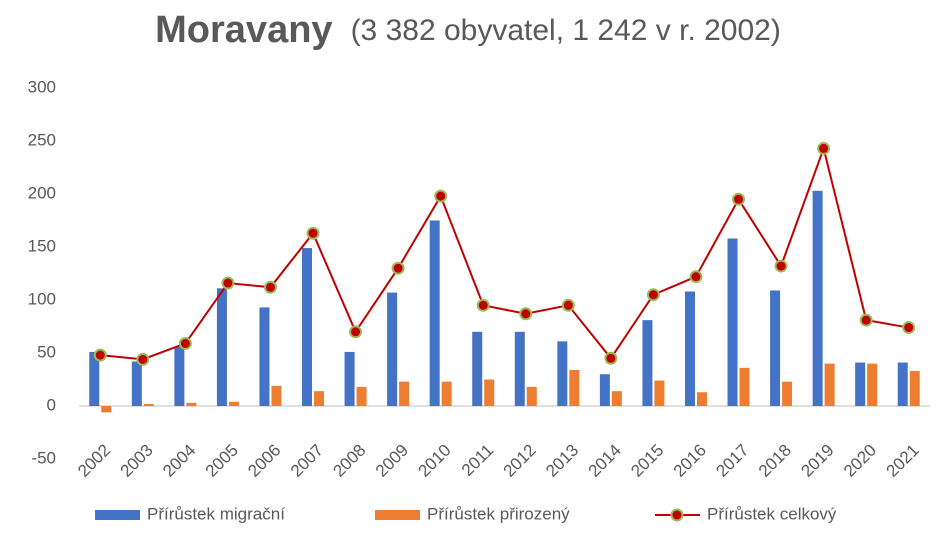  Describe the element at coordinates (903, 461) in the screenshot. I see `x-tick-label: 2021` at that location.